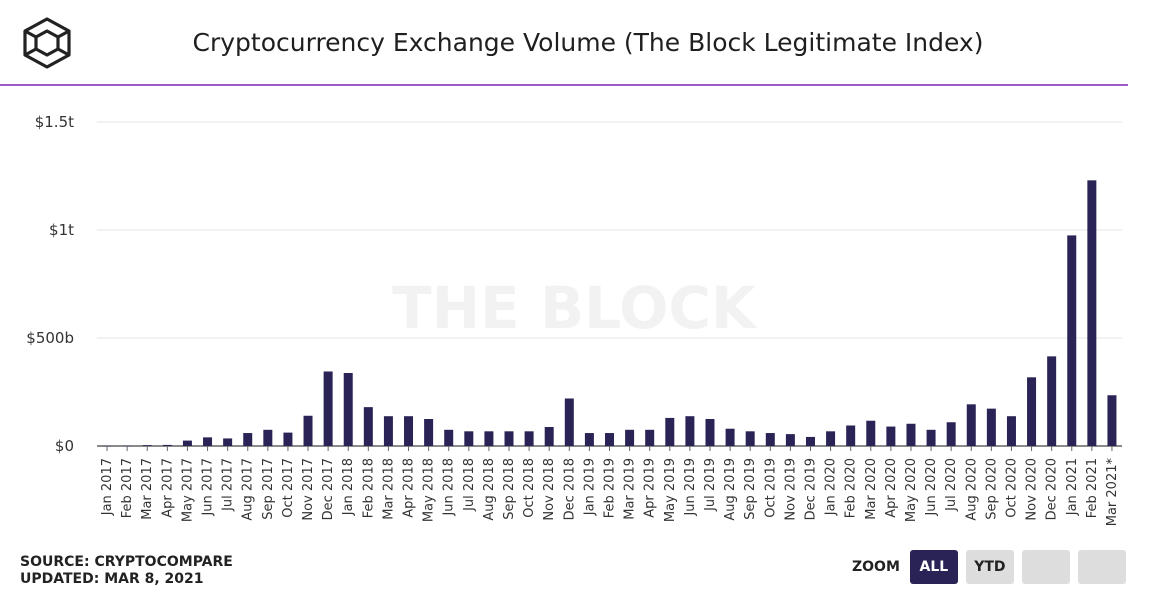 This screenshot has width=1150, height=594. I want to click on x-tick-label: Jan 2020, so click(831, 487).